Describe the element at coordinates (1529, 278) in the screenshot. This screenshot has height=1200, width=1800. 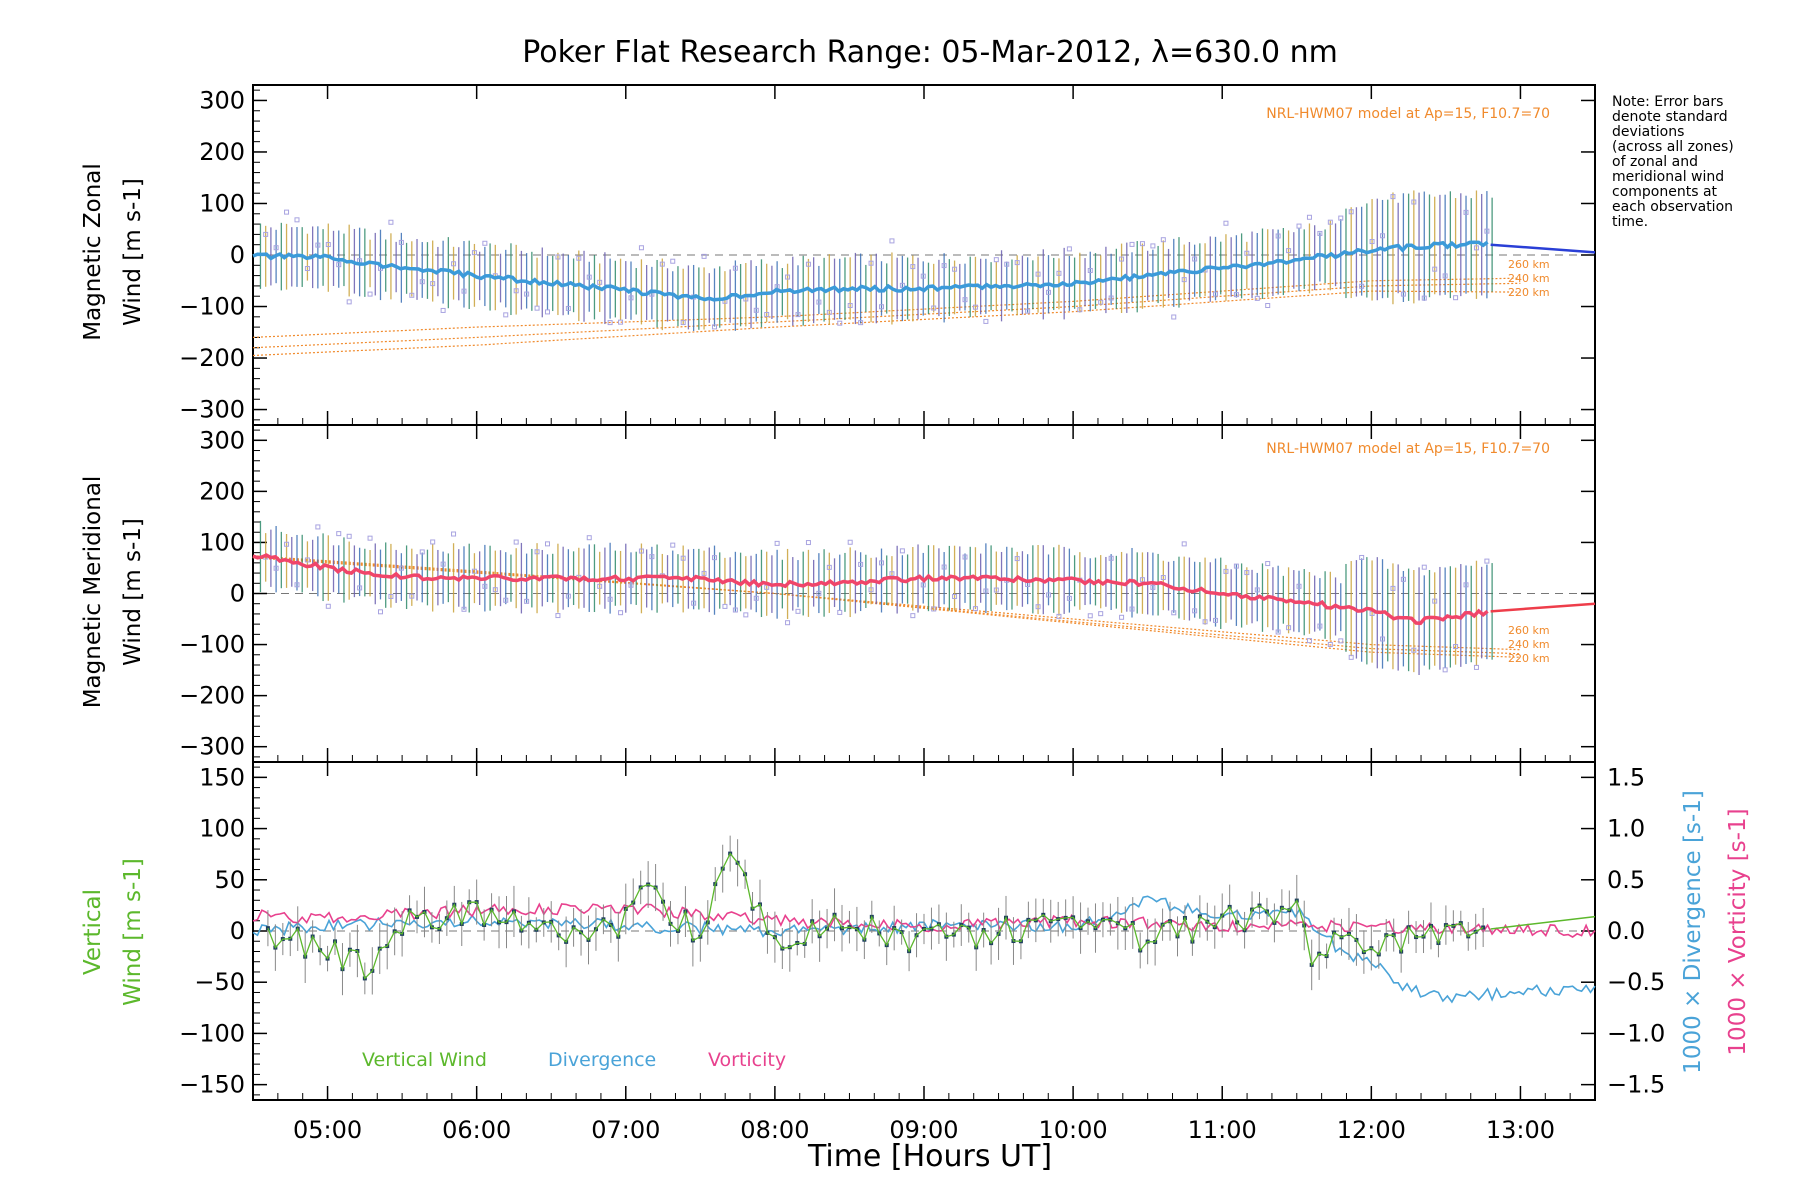
I see `zonal-alt-label-240: 240 km` at that location.